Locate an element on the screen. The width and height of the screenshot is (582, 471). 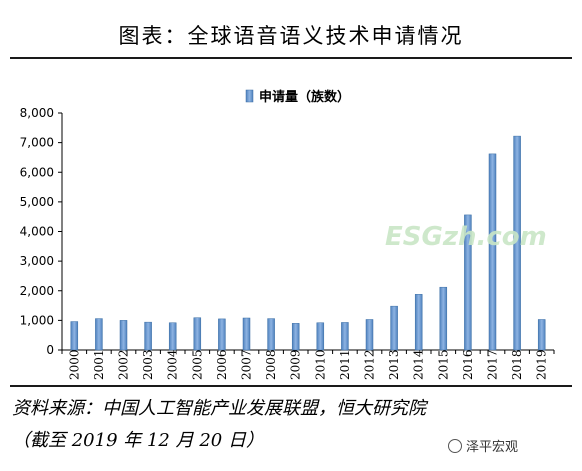
title-divider is located at coordinates (291, 58).